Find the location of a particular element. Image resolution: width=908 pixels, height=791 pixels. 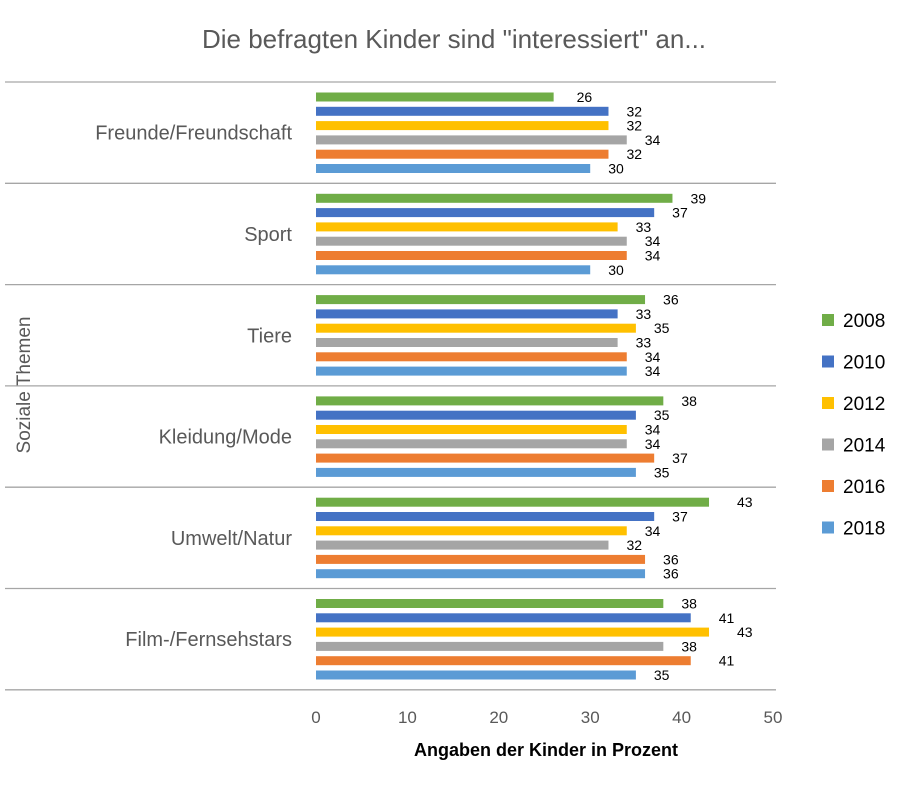

legend-label: 2016 is located at coordinates (864, 487).